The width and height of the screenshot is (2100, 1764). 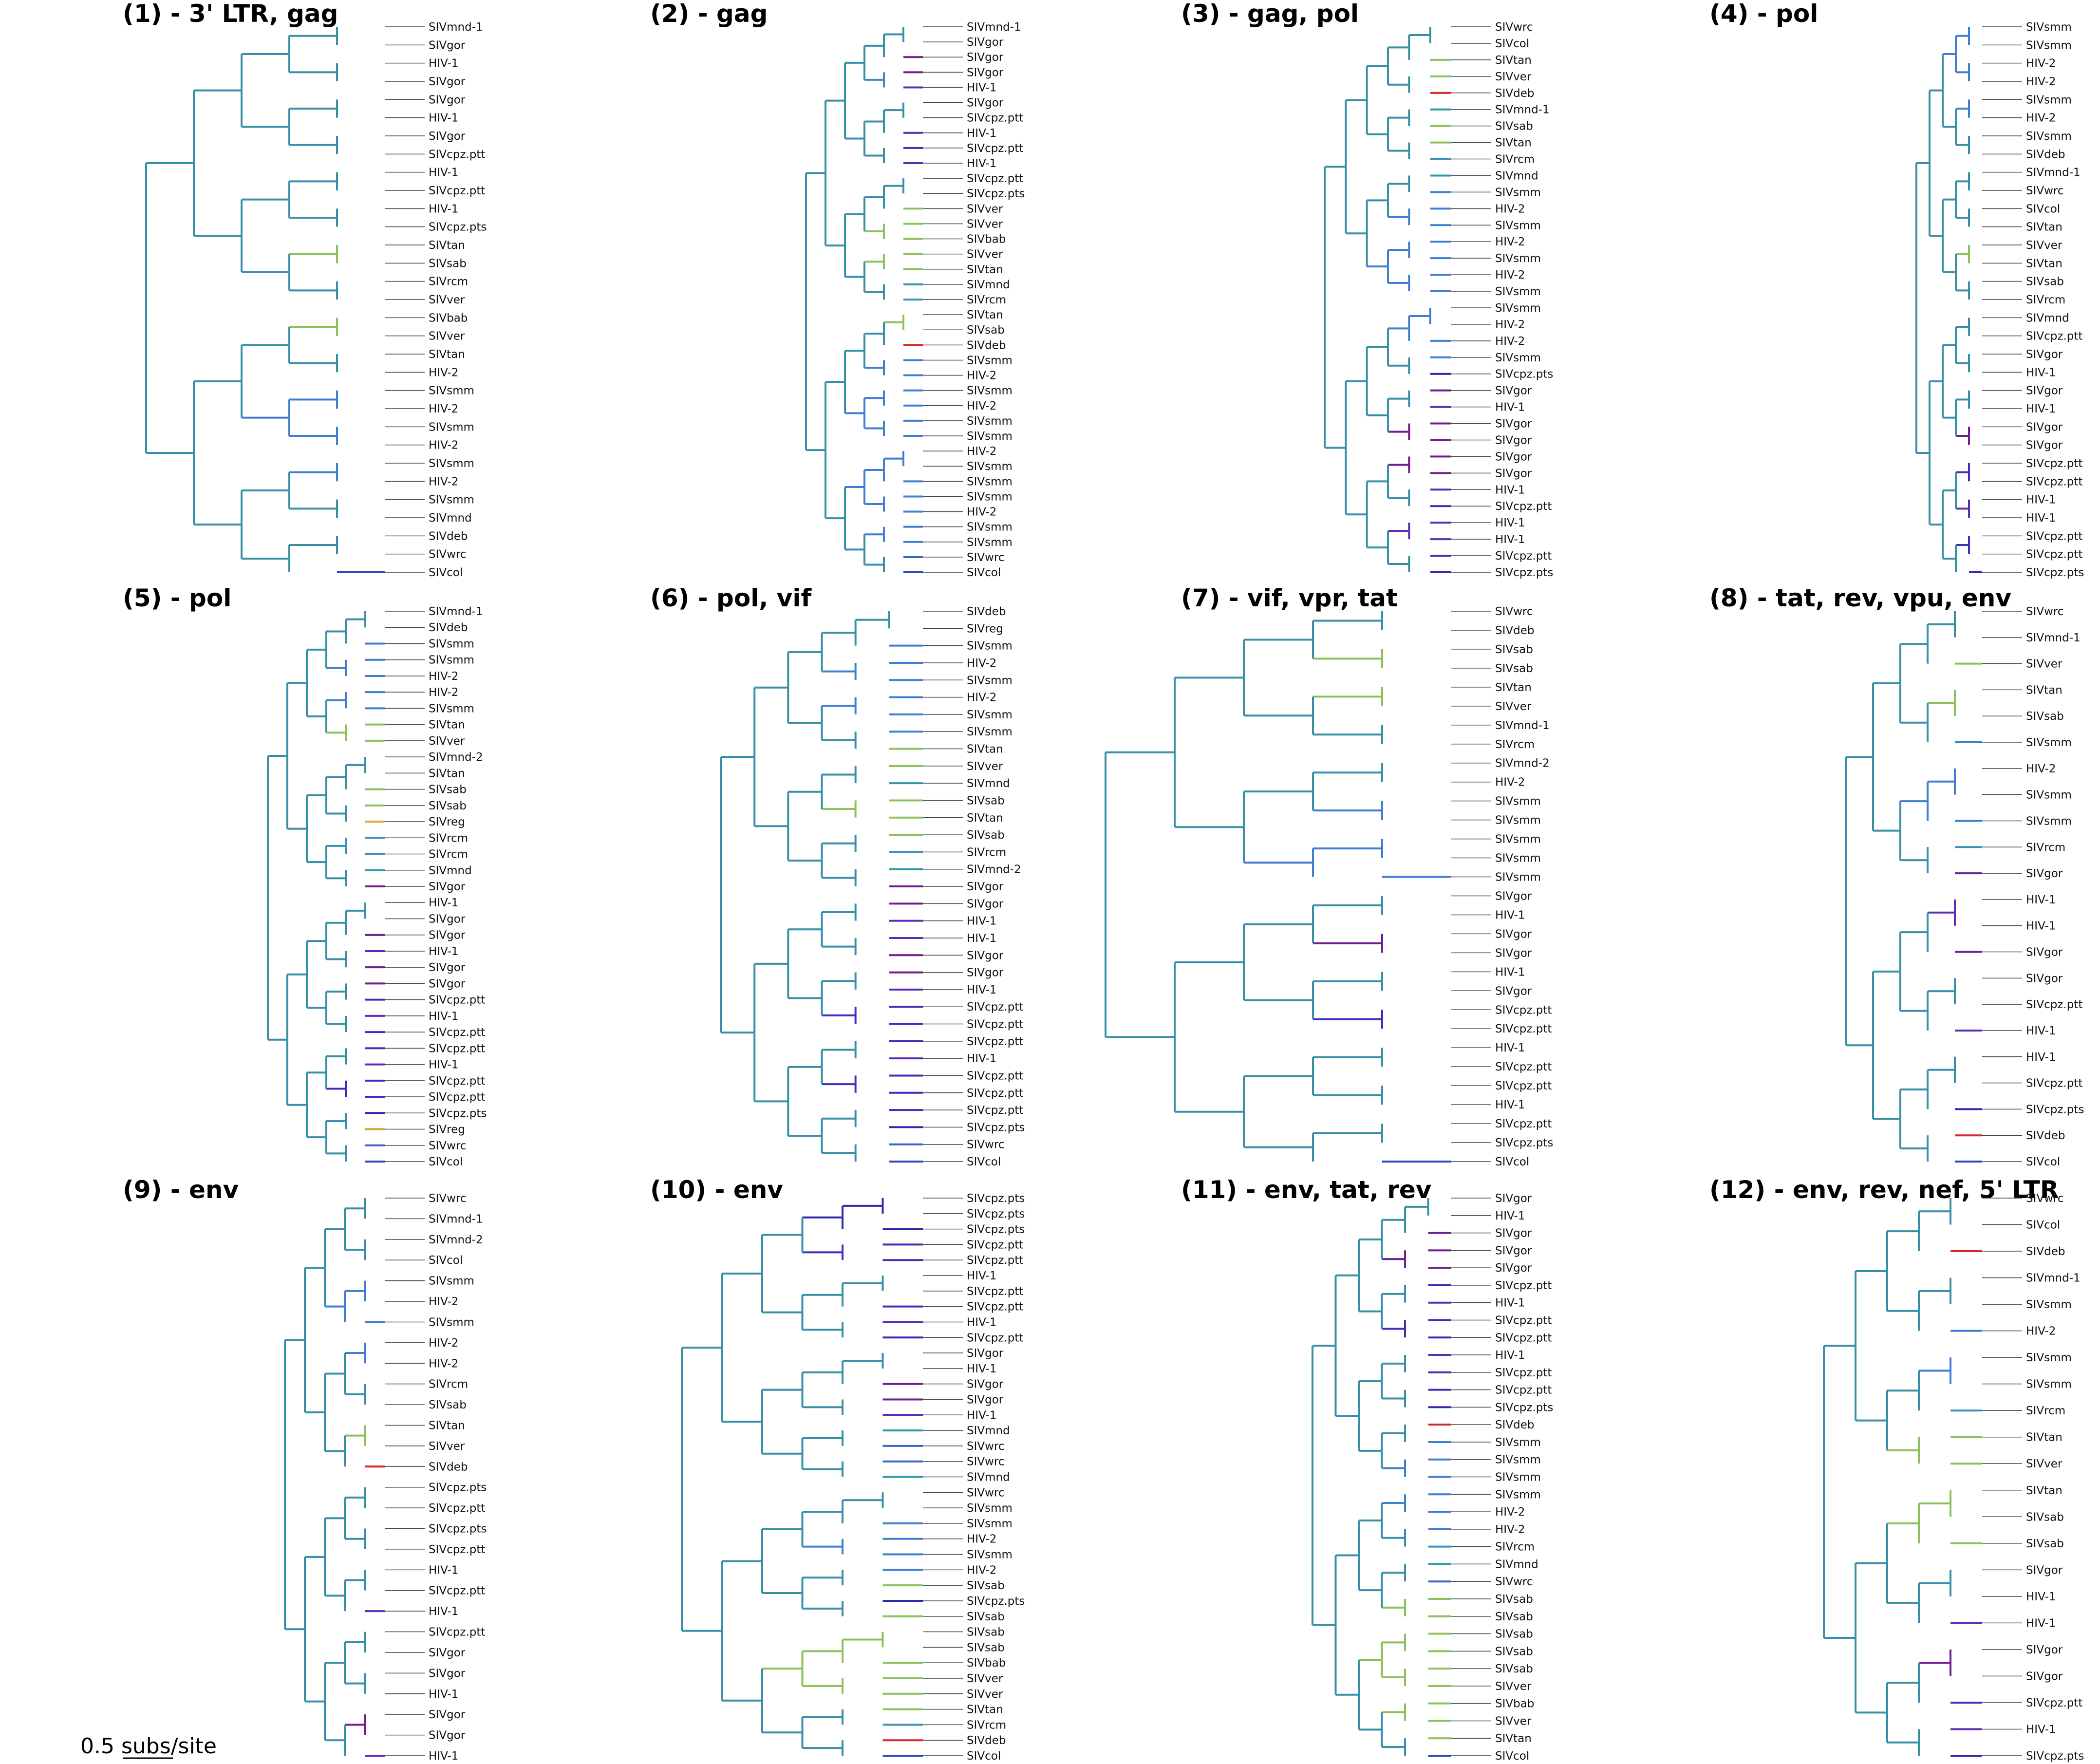 I want to click on scale-bar: 0.5 subs/site, so click(x=148, y=1746).